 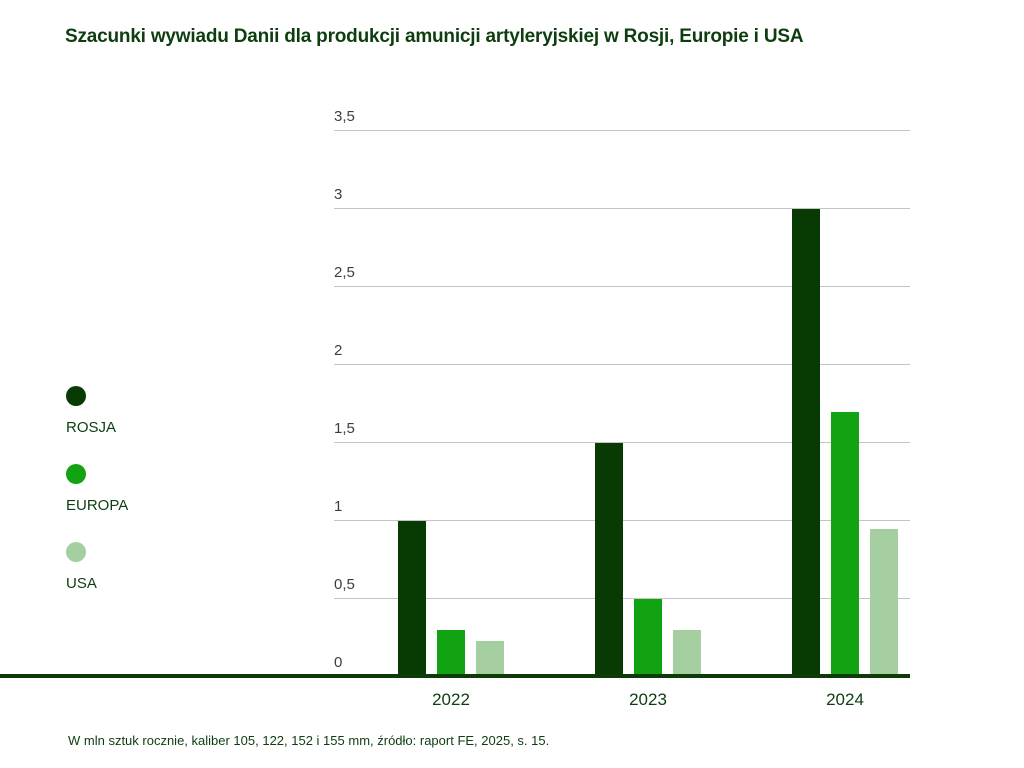 I want to click on bar-europa-2023, so click(x=648, y=638).